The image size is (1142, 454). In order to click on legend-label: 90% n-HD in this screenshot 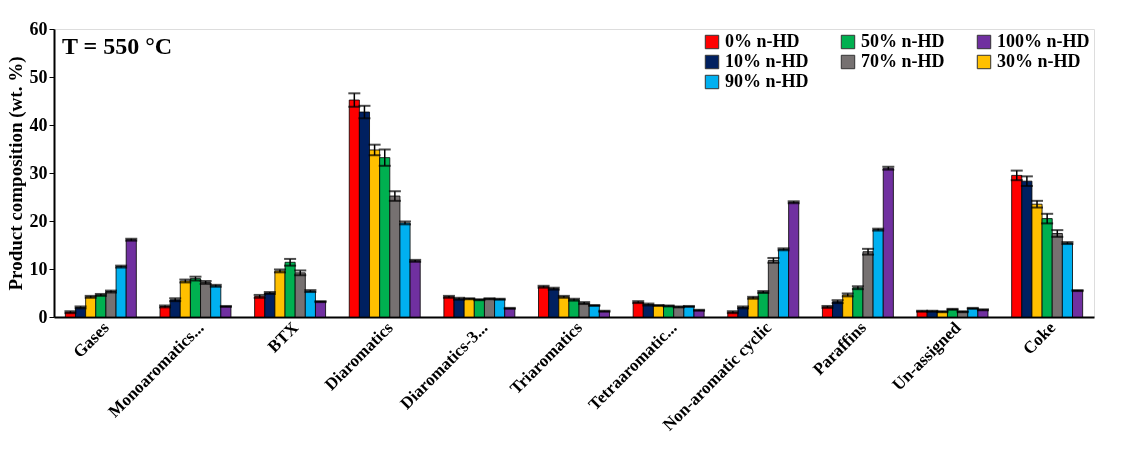, I will do `click(767, 81)`.